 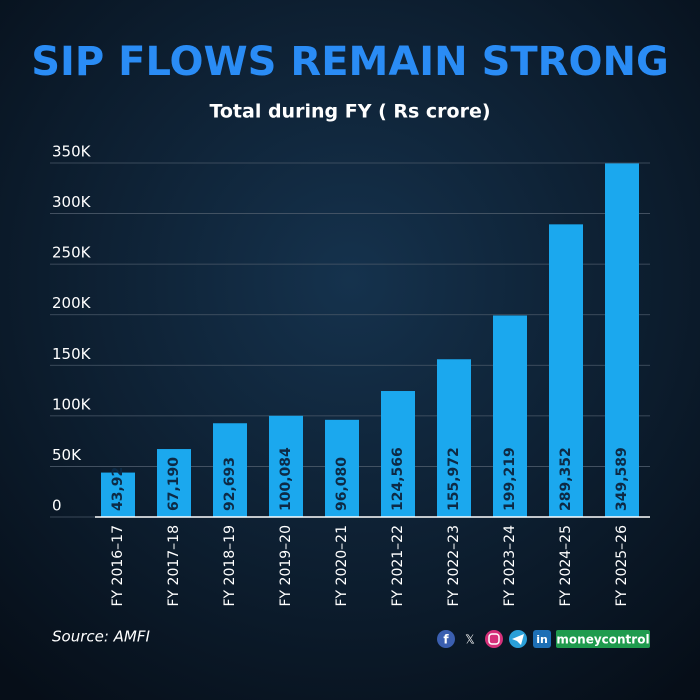 What do you see at coordinates (342, 566) in the screenshot?
I see `x-tick-label: FY 2020–21` at bounding box center [342, 566].